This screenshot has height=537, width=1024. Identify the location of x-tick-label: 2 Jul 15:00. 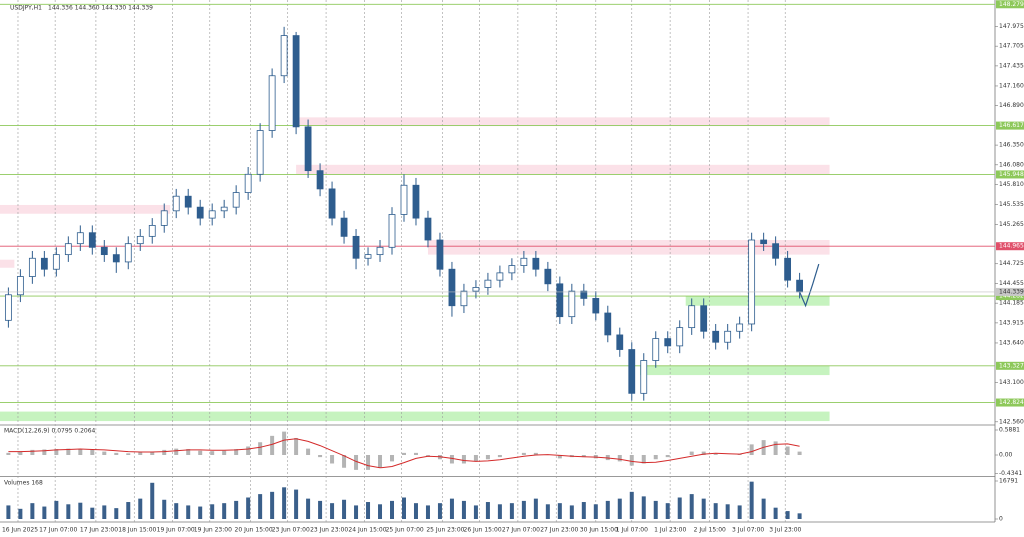
(710, 530).